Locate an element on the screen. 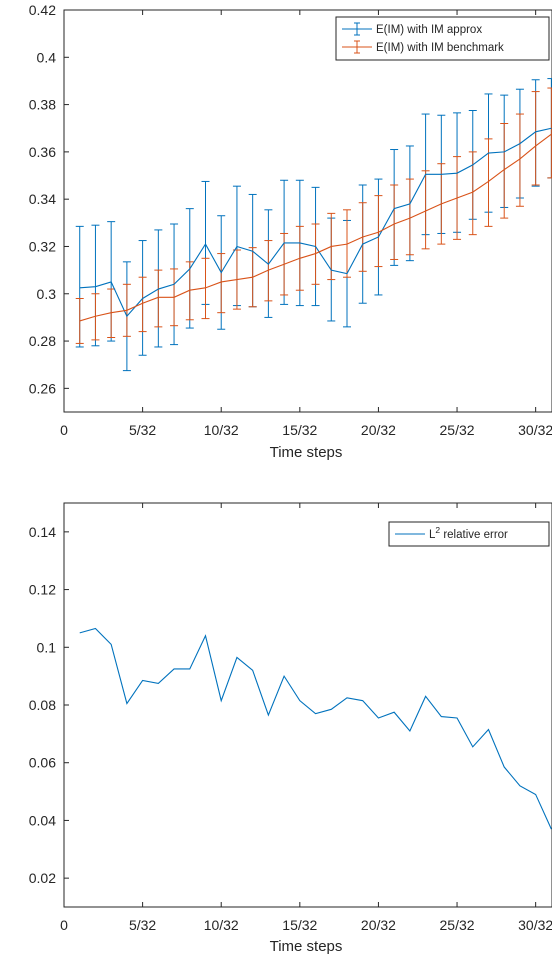  y-tick-label: 0.3 is located at coordinates (47, 294).